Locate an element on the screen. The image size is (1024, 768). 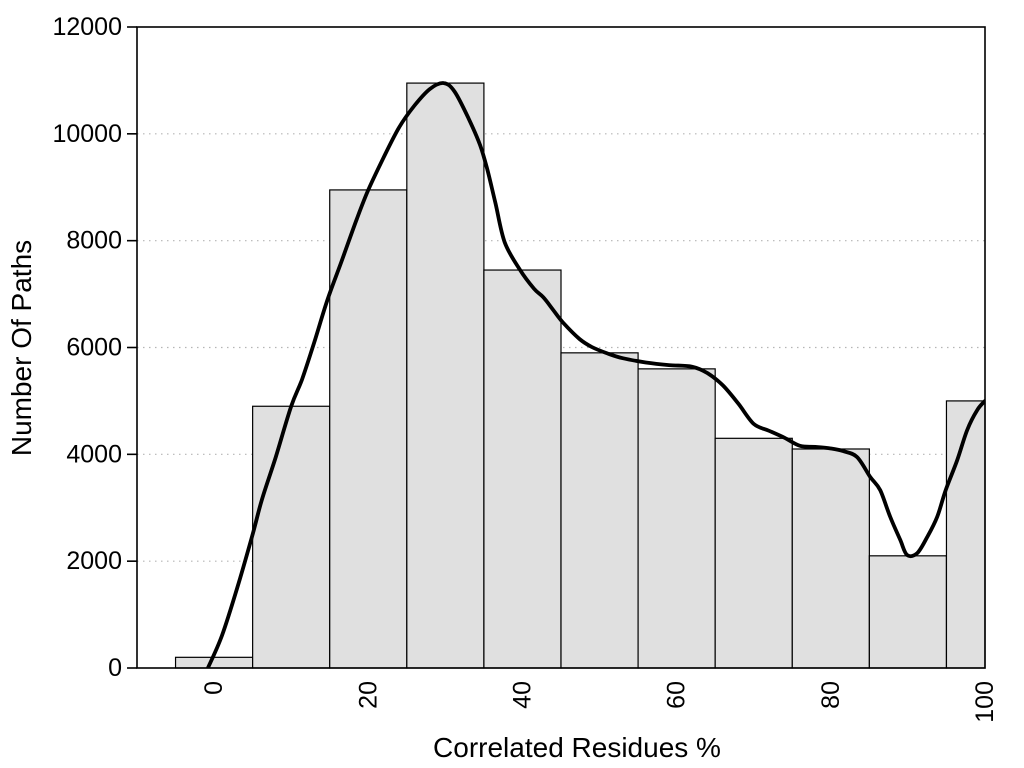
x-tick-label: 80 is located at coordinates (831, 695).